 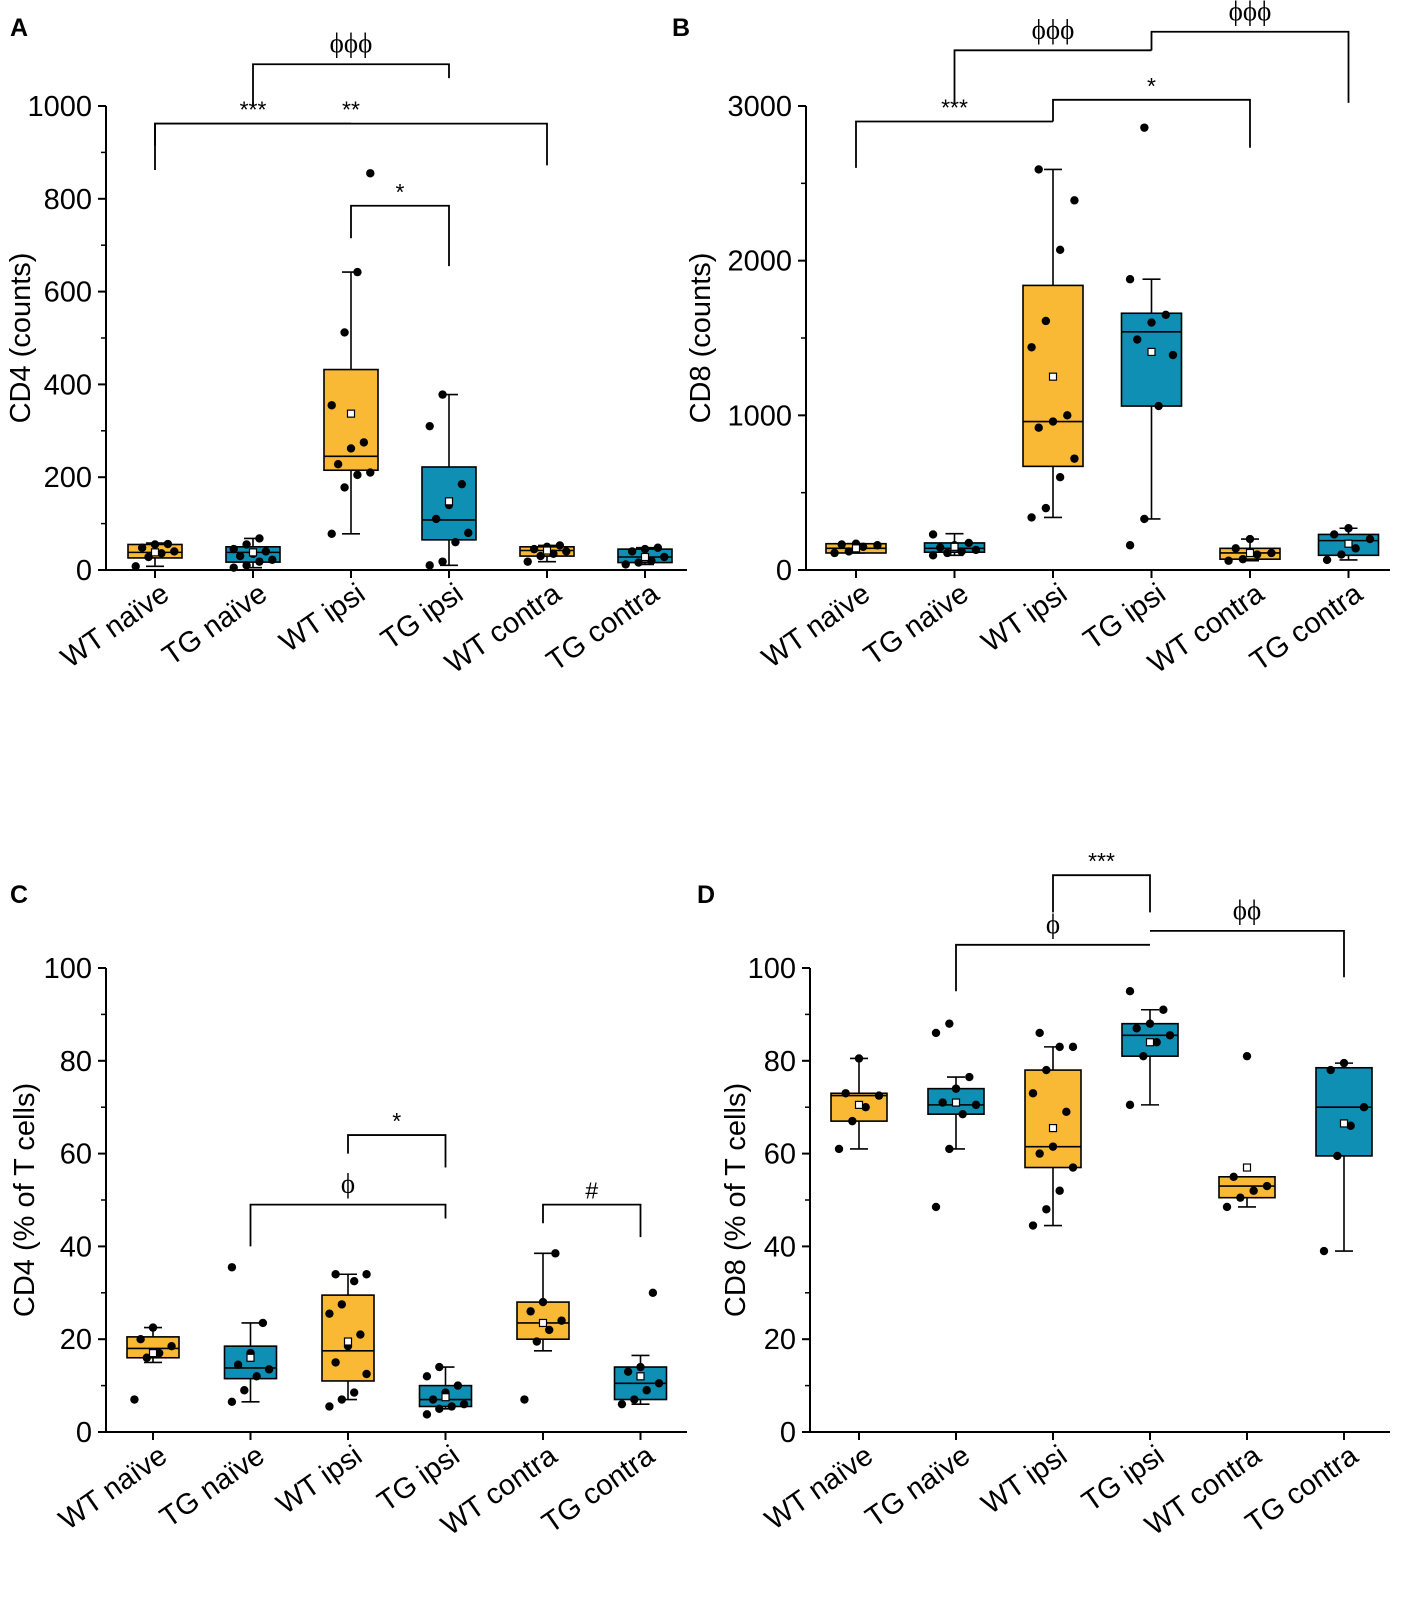 I want to click on category-label: WT naïve, so click(x=113, y=1488).